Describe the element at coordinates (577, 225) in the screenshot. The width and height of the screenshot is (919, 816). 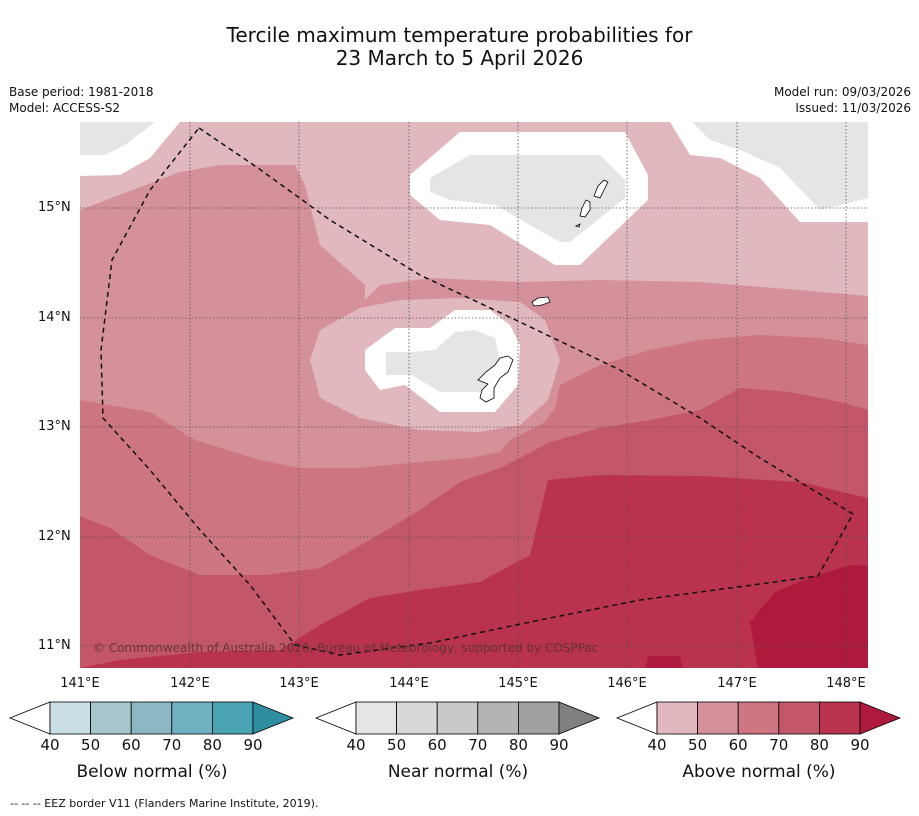
I see `aguijan-island` at that location.